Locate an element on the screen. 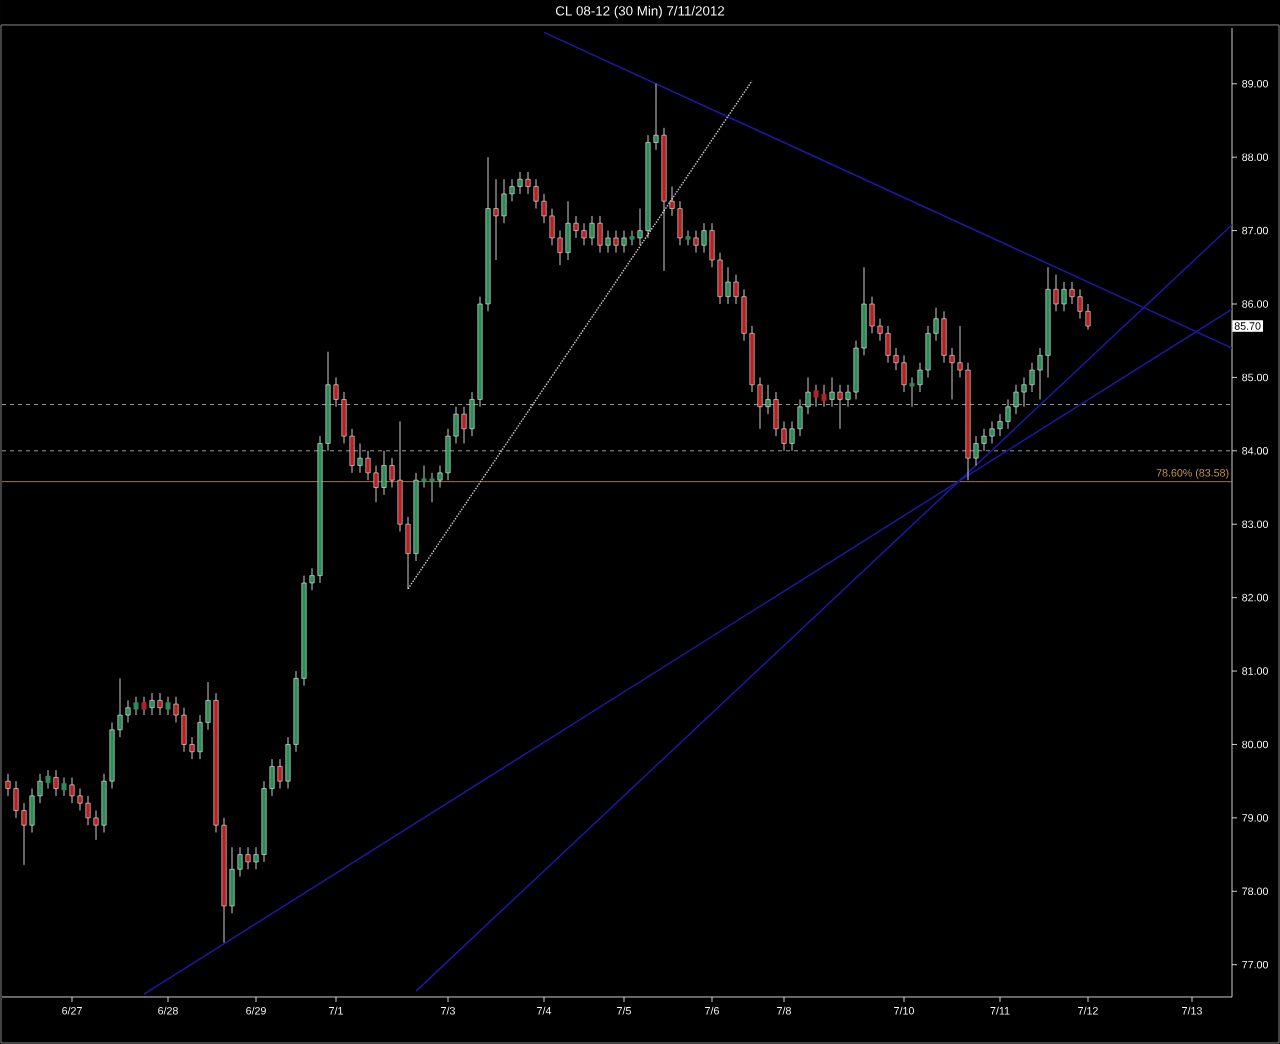 Image resolution: width=1280 pixels, height=1044 pixels. y-tick-label: 82.00 is located at coordinates (1255, 597).